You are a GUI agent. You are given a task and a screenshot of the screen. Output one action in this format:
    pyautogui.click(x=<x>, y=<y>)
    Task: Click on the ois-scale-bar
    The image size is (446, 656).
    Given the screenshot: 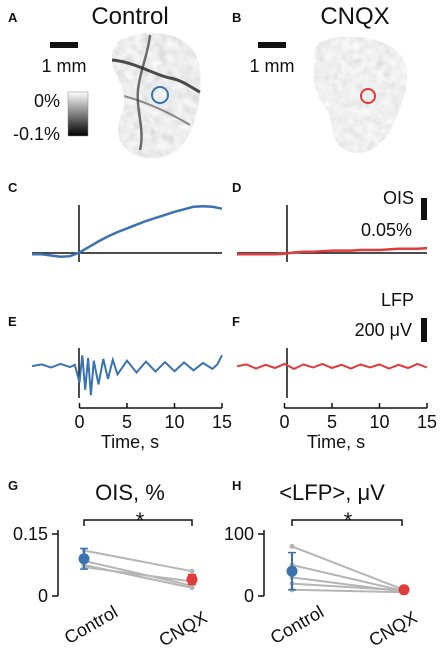 What is the action you would take?
    pyautogui.click(x=424, y=209)
    